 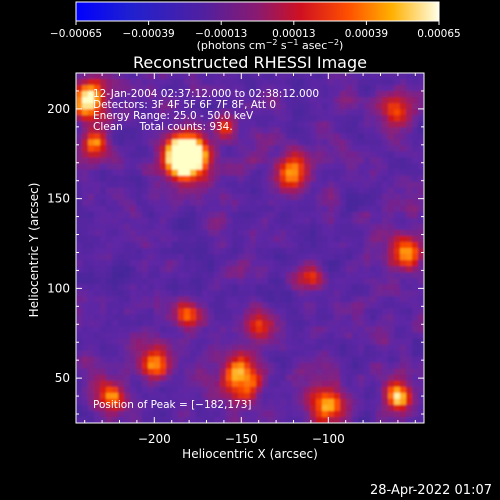 What do you see at coordinates (328, 439) in the screenshot?
I see `x-tick-label: −100` at bounding box center [328, 439].